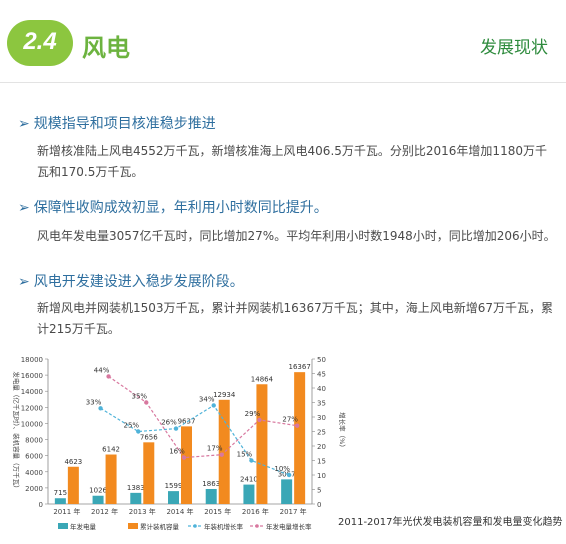 The height and width of the screenshot is (544, 566). I want to click on bullet-heading-1: ➢ 规模指导和项目核准稳步推进, so click(117, 123).